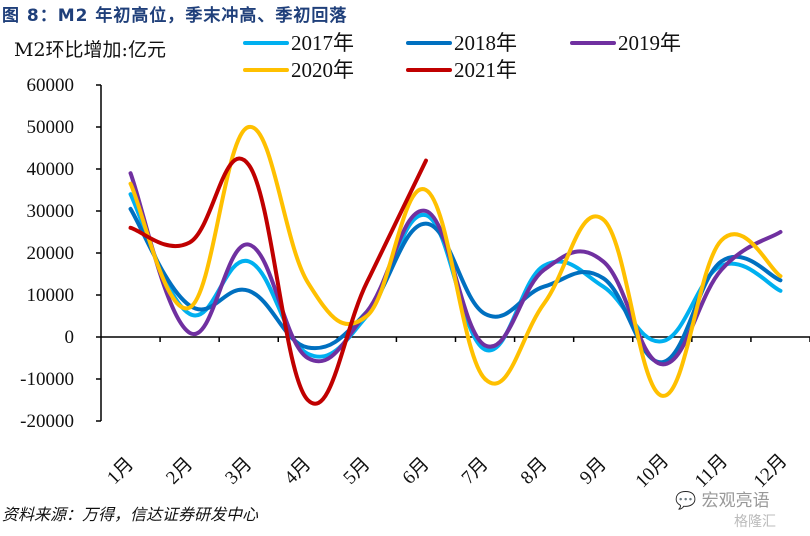  Describe the element at coordinates (51, 127) in the screenshot. I see `y-tick-label: 50000` at that location.